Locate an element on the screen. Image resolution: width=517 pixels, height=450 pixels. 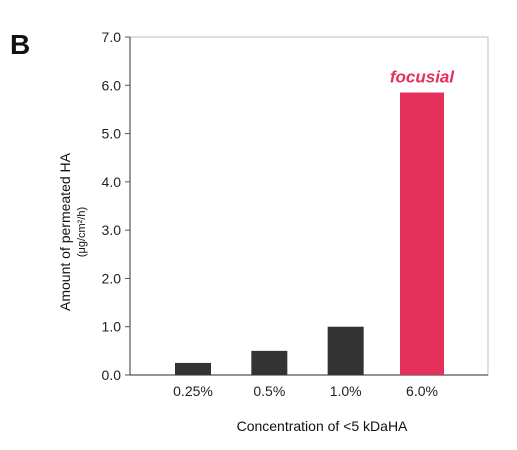
y-axis-title-group: Amount of permeated HA (μg/cm²/h) is located at coordinates (72, 231).